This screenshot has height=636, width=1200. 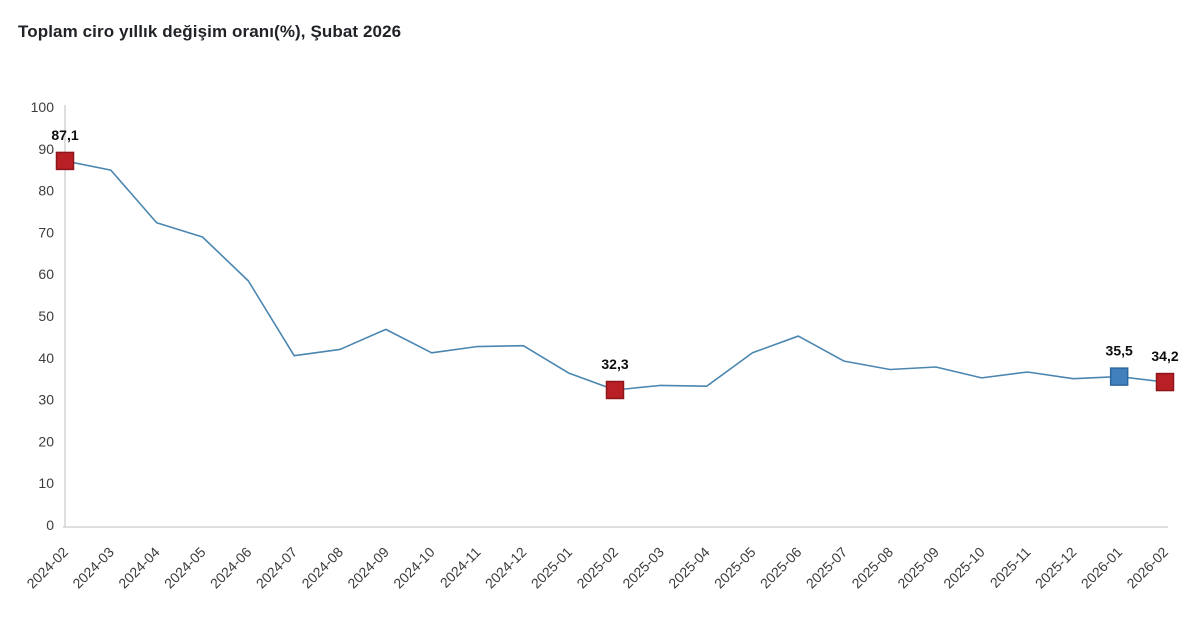 I want to click on x-tick-label: 2026-02, so click(x=1147, y=568).